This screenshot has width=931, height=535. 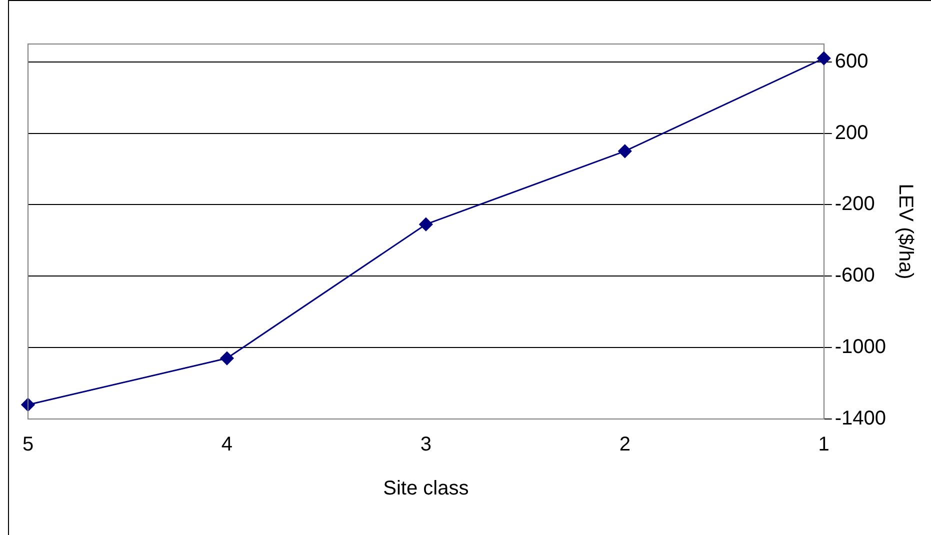 What do you see at coordinates (905, 232) in the screenshot?
I see `y-axis-title: LEV ($/ha)` at bounding box center [905, 232].